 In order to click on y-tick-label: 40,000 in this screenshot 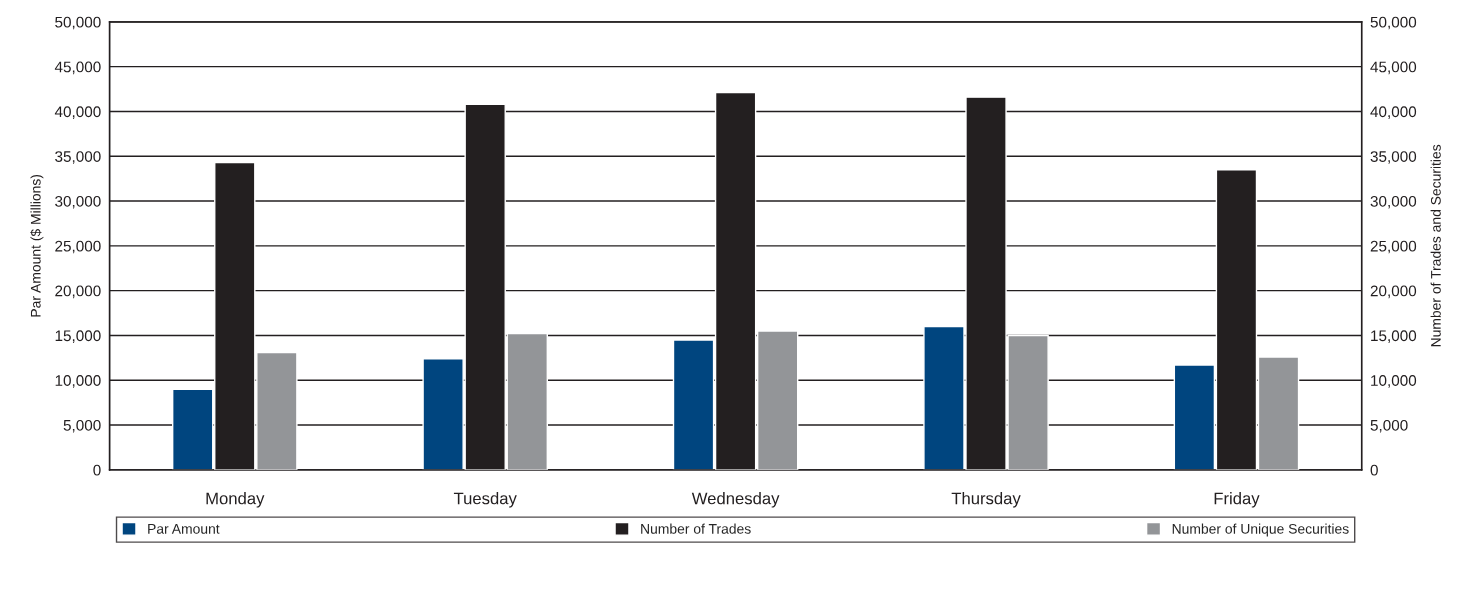, I will do `click(77, 112)`.